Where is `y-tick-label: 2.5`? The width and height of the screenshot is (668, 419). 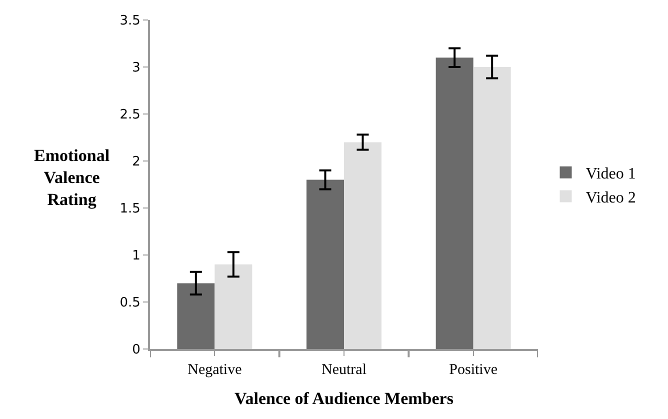 y-tick-label: 2.5 is located at coordinates (130, 115).